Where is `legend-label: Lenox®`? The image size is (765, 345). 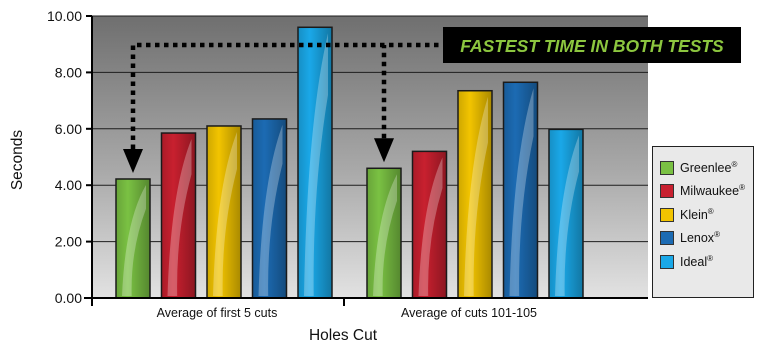 legend-label: Lenox® is located at coordinates (700, 238).